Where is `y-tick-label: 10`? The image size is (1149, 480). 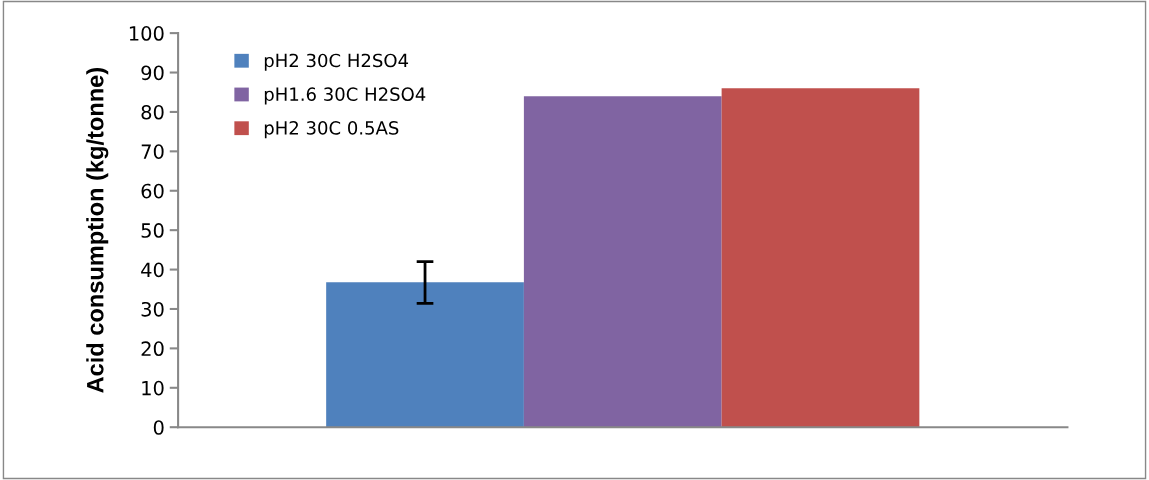 y-tick-label: 10 is located at coordinates (153, 388).